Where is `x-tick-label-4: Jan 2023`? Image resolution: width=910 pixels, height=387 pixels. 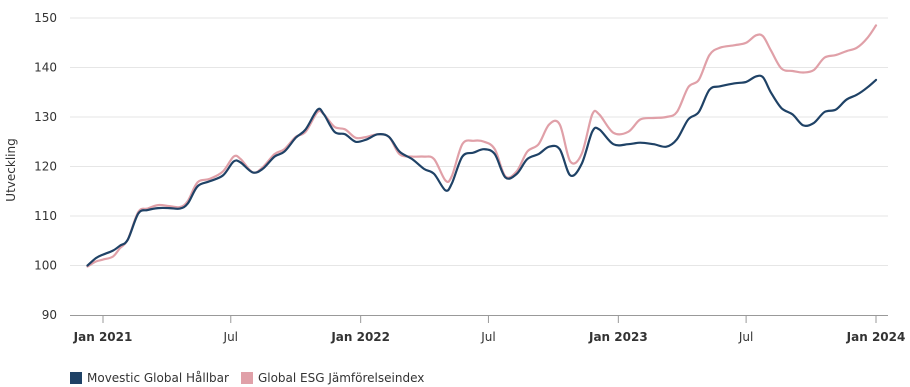
x-tick-label-4: Jan 2023 is located at coordinates (618, 337).